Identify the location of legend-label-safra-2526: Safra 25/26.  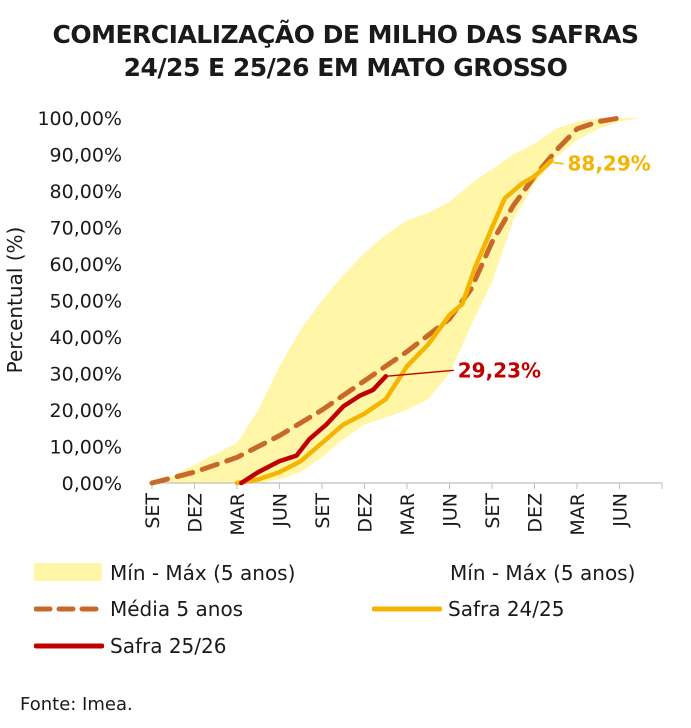
(168, 646).